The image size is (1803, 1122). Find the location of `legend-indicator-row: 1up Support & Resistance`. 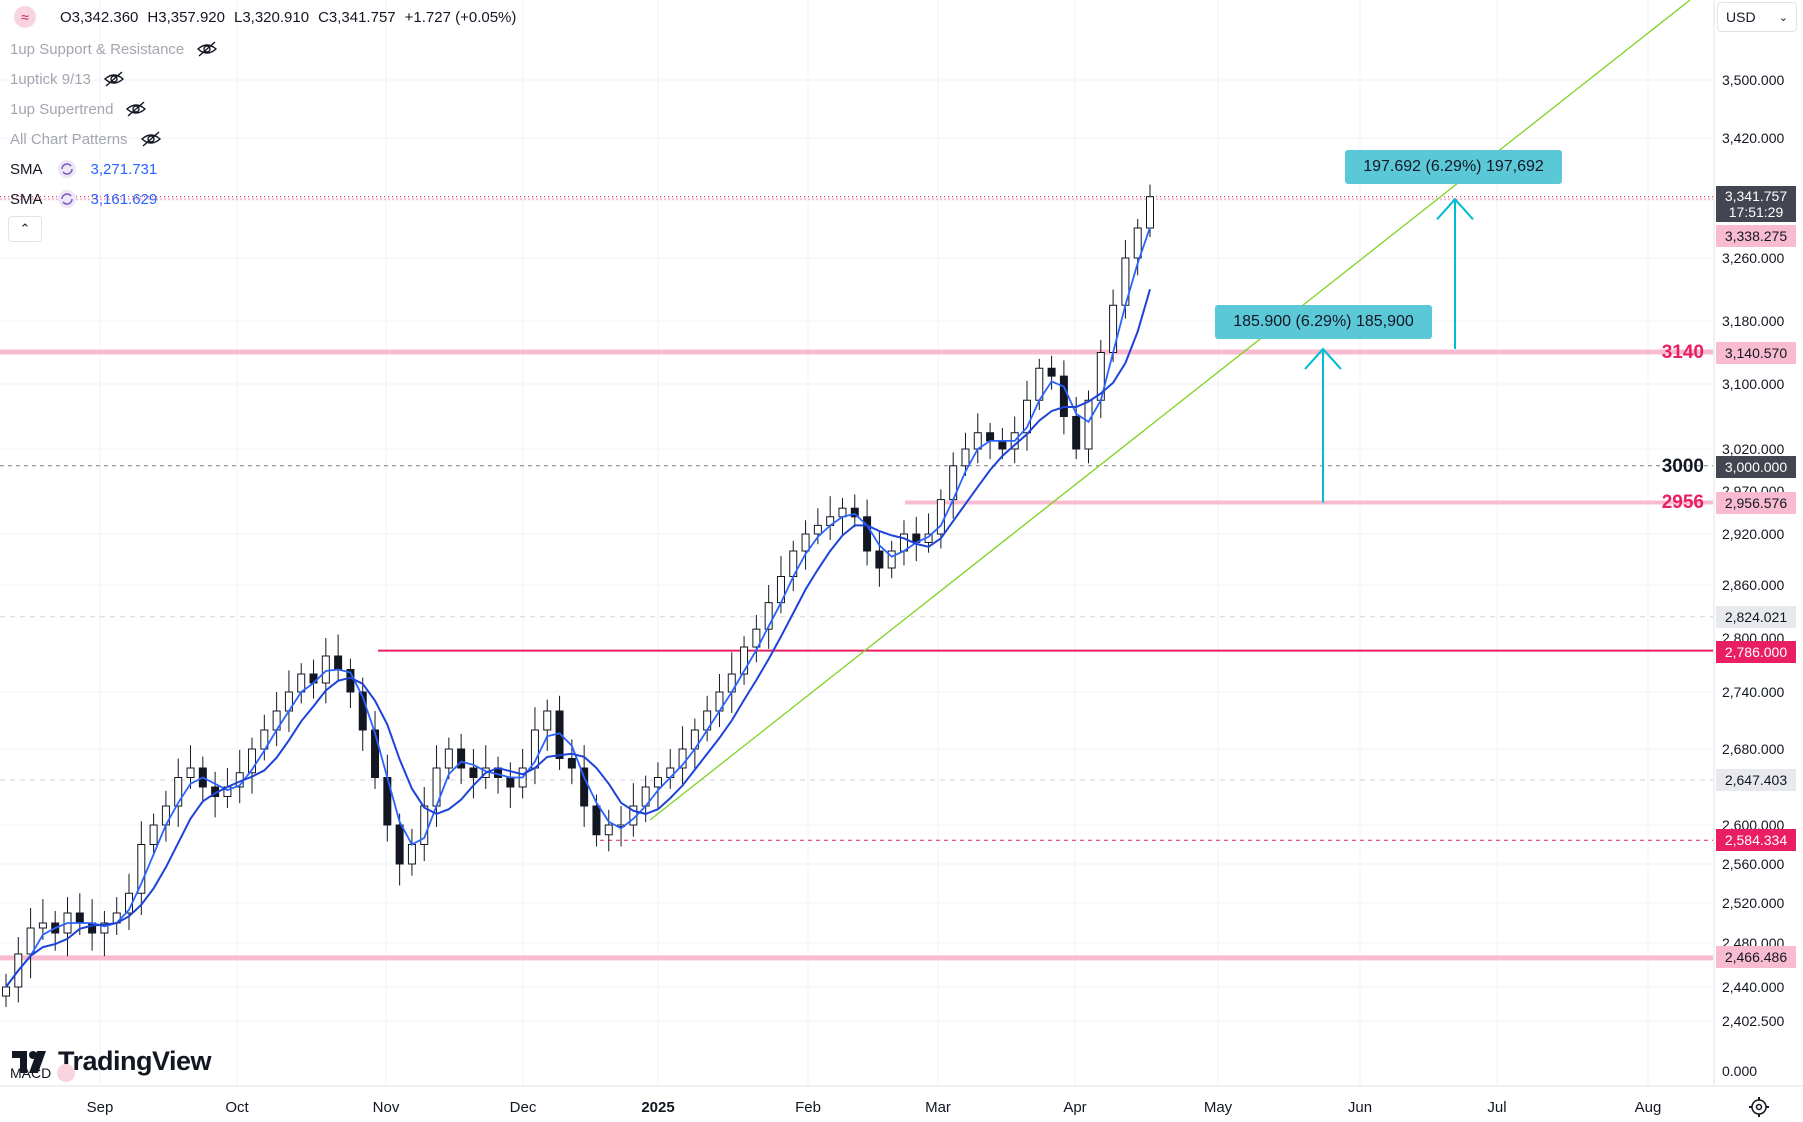

legend-indicator-row: 1up Support & Resistance is located at coordinates (114, 49).